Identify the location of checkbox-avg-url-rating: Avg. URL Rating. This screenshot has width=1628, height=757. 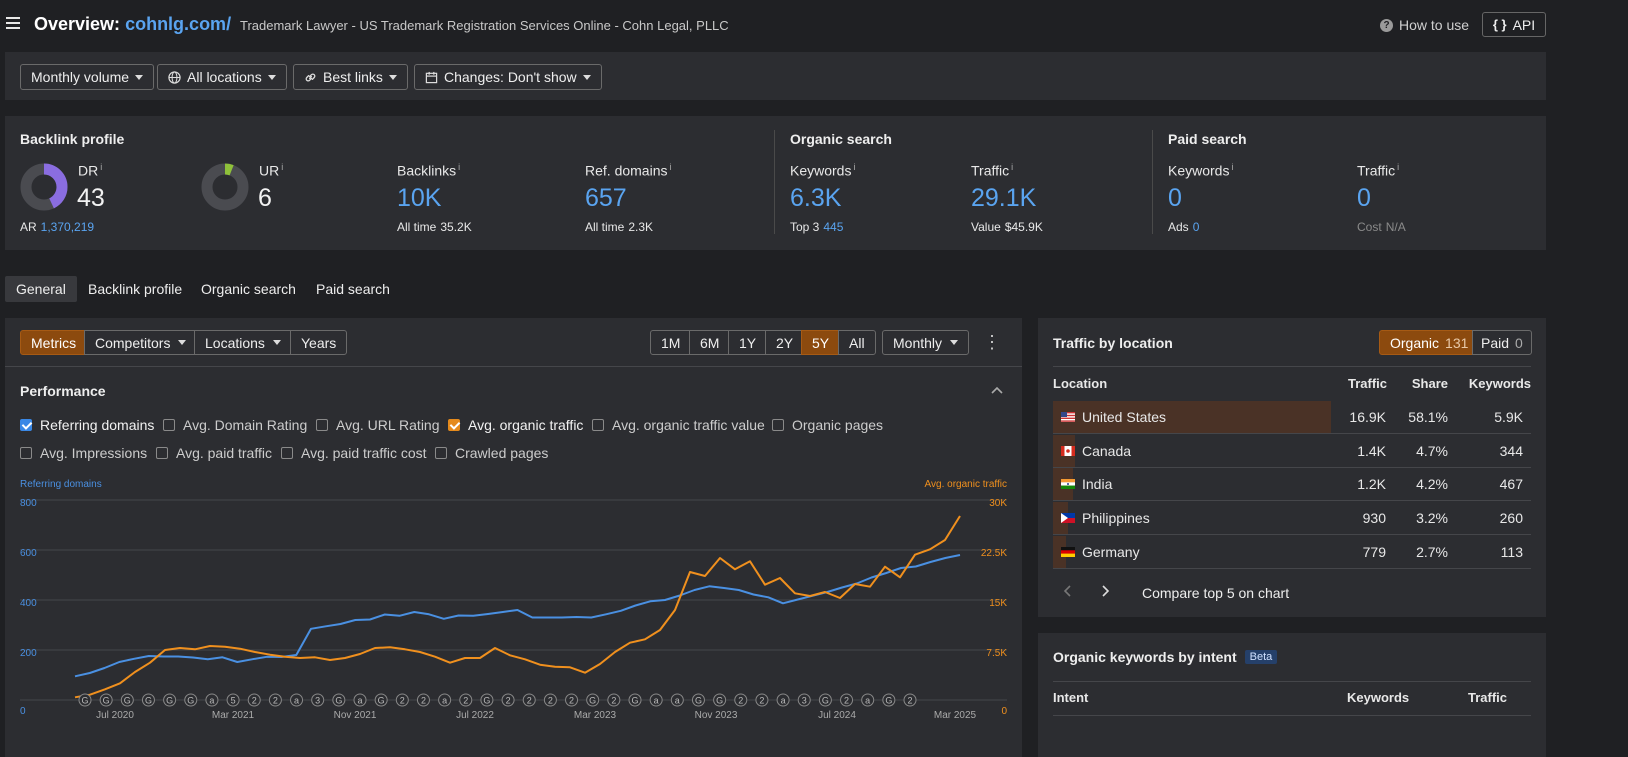
(378, 425).